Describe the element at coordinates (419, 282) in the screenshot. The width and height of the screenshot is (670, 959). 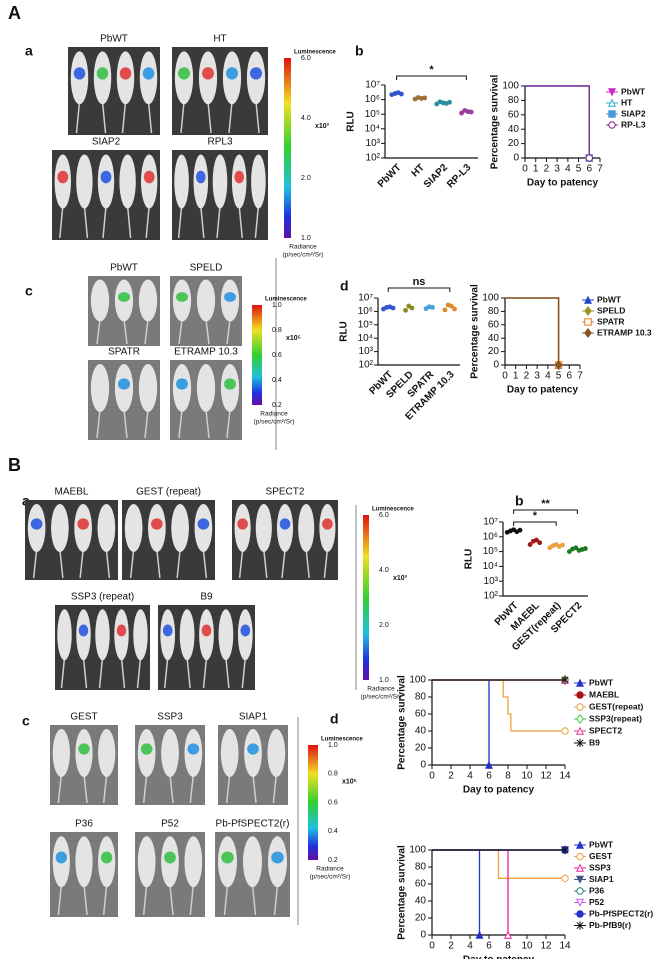
I see `significance-label: ns` at that location.